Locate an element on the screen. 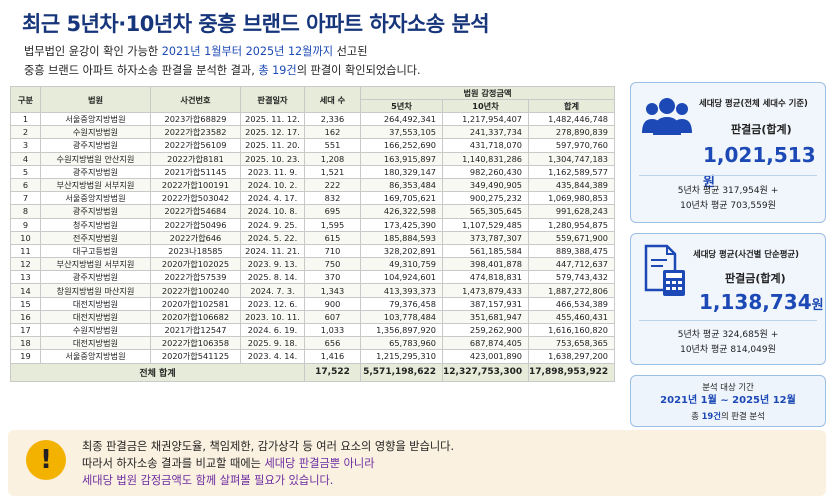 Image resolution: width=835 pixels, height=504 pixels. header-5y: 5년차 is located at coordinates (401, 106).